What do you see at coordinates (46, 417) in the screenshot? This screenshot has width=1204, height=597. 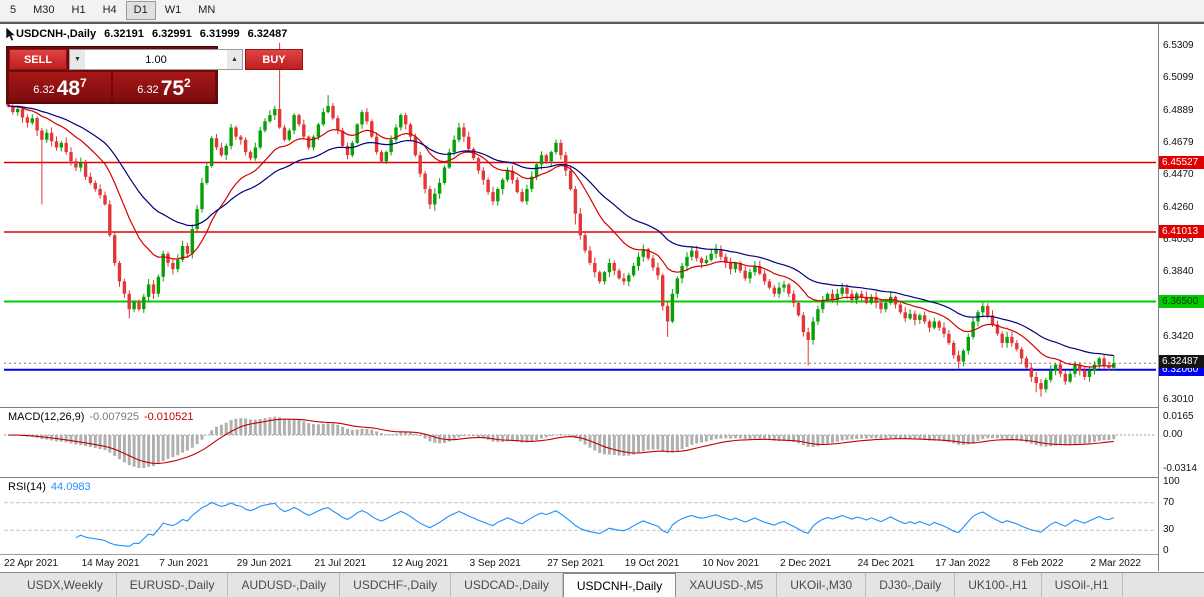 I see `macd-name: MACD(12,26,9)` at bounding box center [46, 417].